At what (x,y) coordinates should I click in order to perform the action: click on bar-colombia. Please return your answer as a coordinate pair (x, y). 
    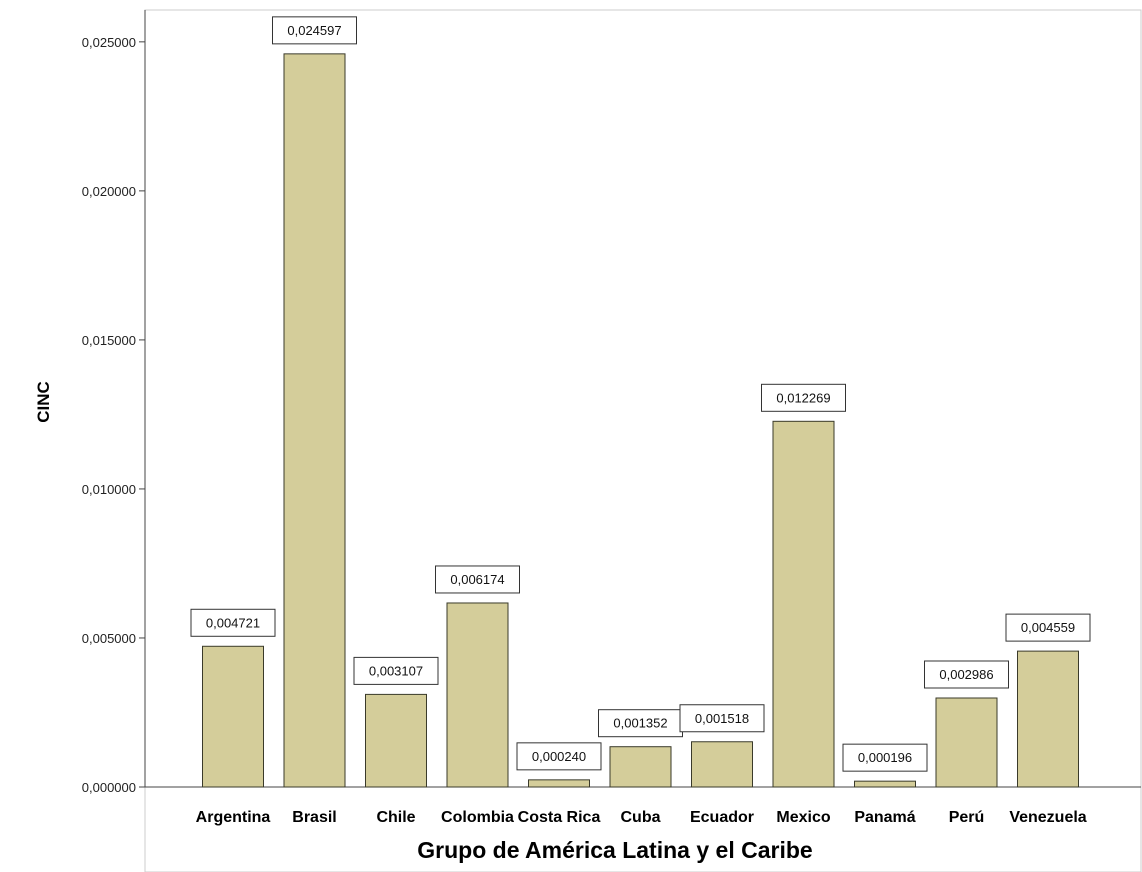
    Looking at the image, I should click on (477, 695).